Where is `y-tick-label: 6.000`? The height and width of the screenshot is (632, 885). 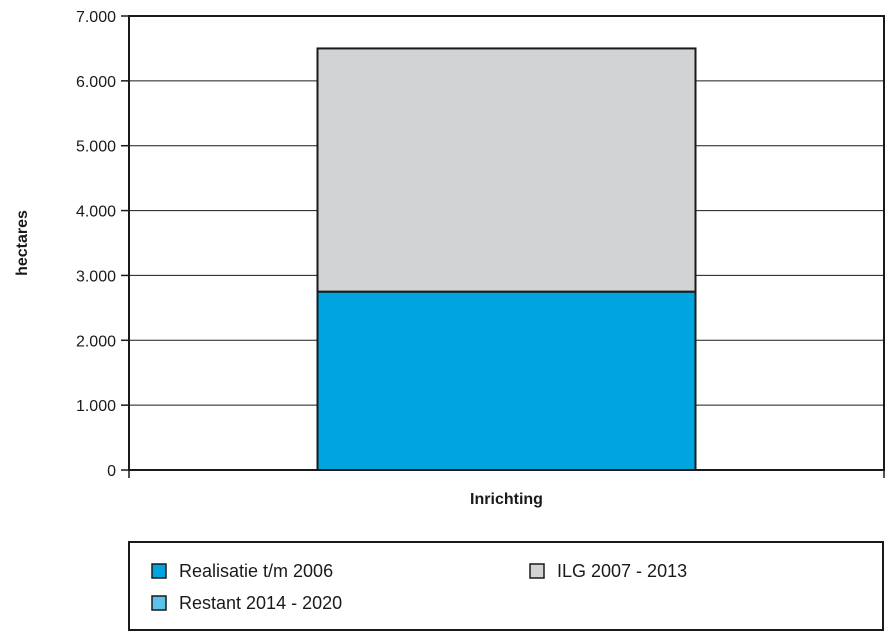 y-tick-label: 6.000 is located at coordinates (96, 82).